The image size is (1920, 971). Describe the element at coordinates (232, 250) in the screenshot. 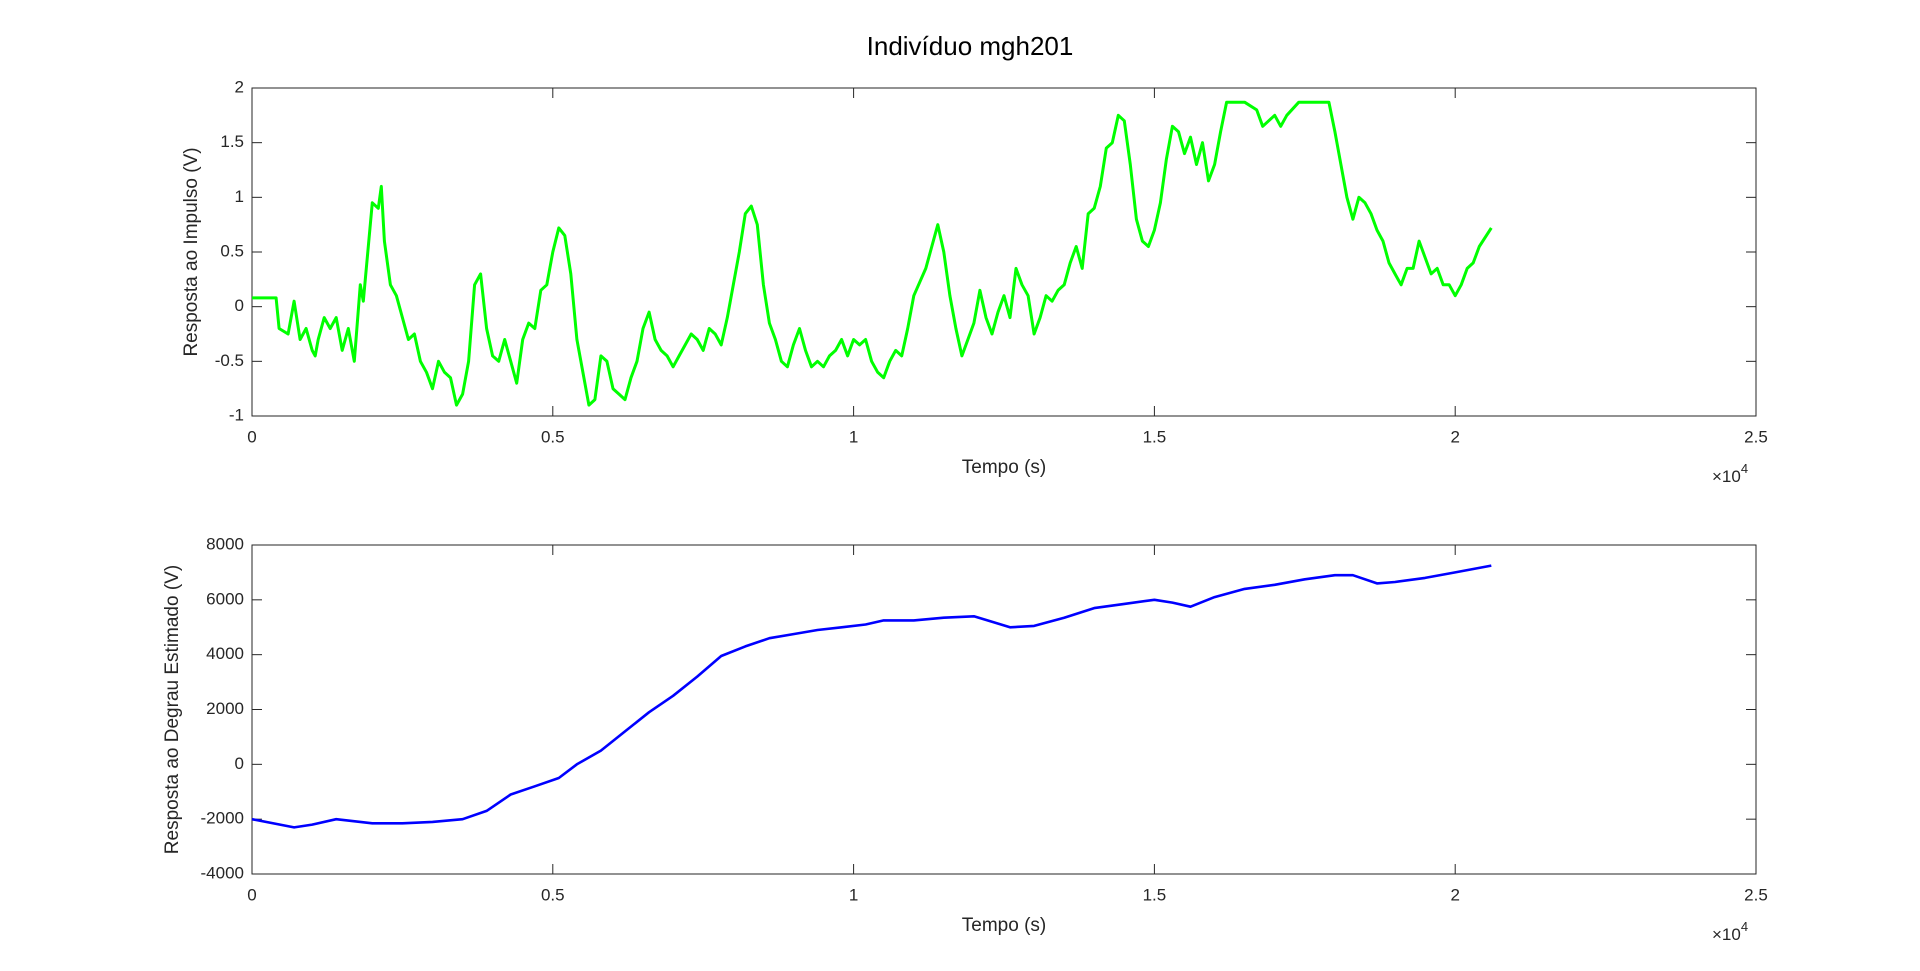

I see `y-tick-label: 0.5` at that location.